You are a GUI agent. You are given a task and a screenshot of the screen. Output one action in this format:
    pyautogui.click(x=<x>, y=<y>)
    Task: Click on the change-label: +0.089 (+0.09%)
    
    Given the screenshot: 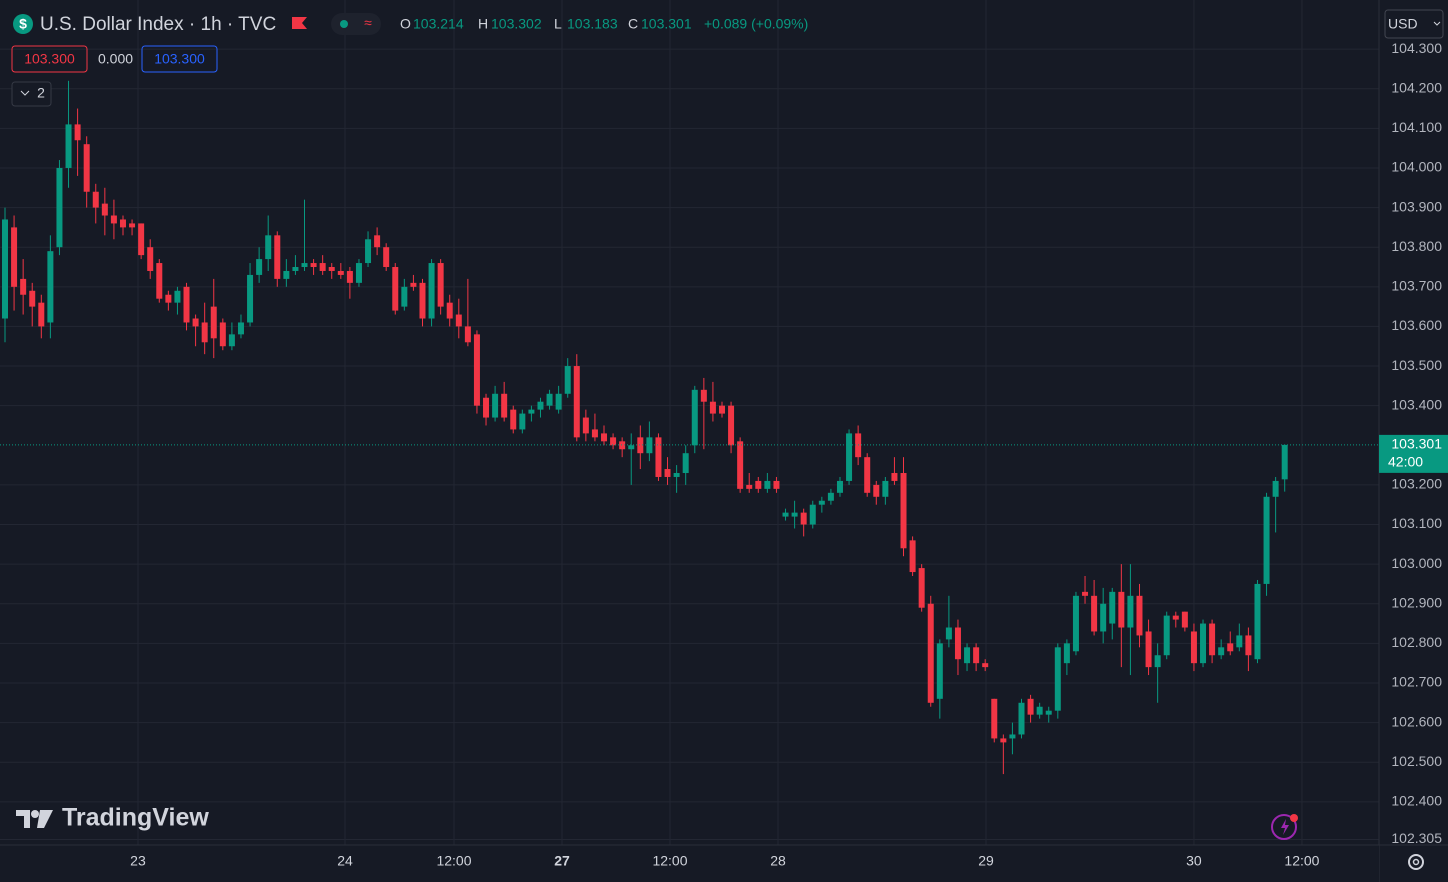 What is the action you would take?
    pyautogui.click(x=756, y=24)
    